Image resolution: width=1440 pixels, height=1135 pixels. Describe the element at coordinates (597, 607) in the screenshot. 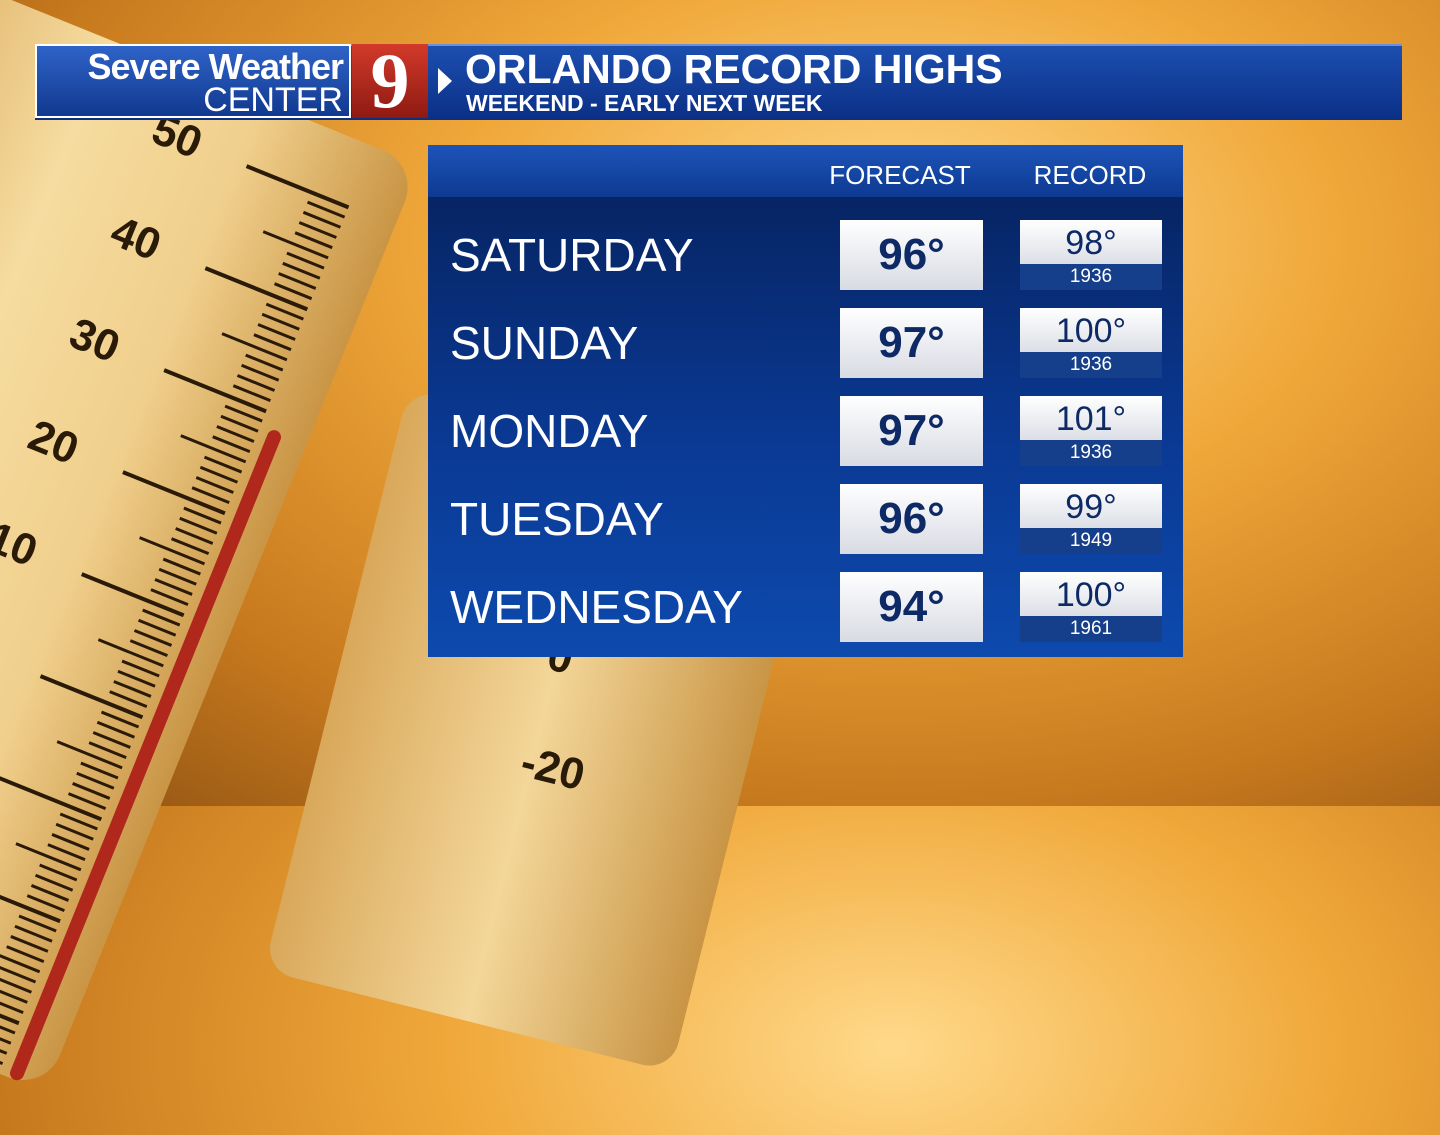

I see `day-label: WEDNESDAY` at that location.